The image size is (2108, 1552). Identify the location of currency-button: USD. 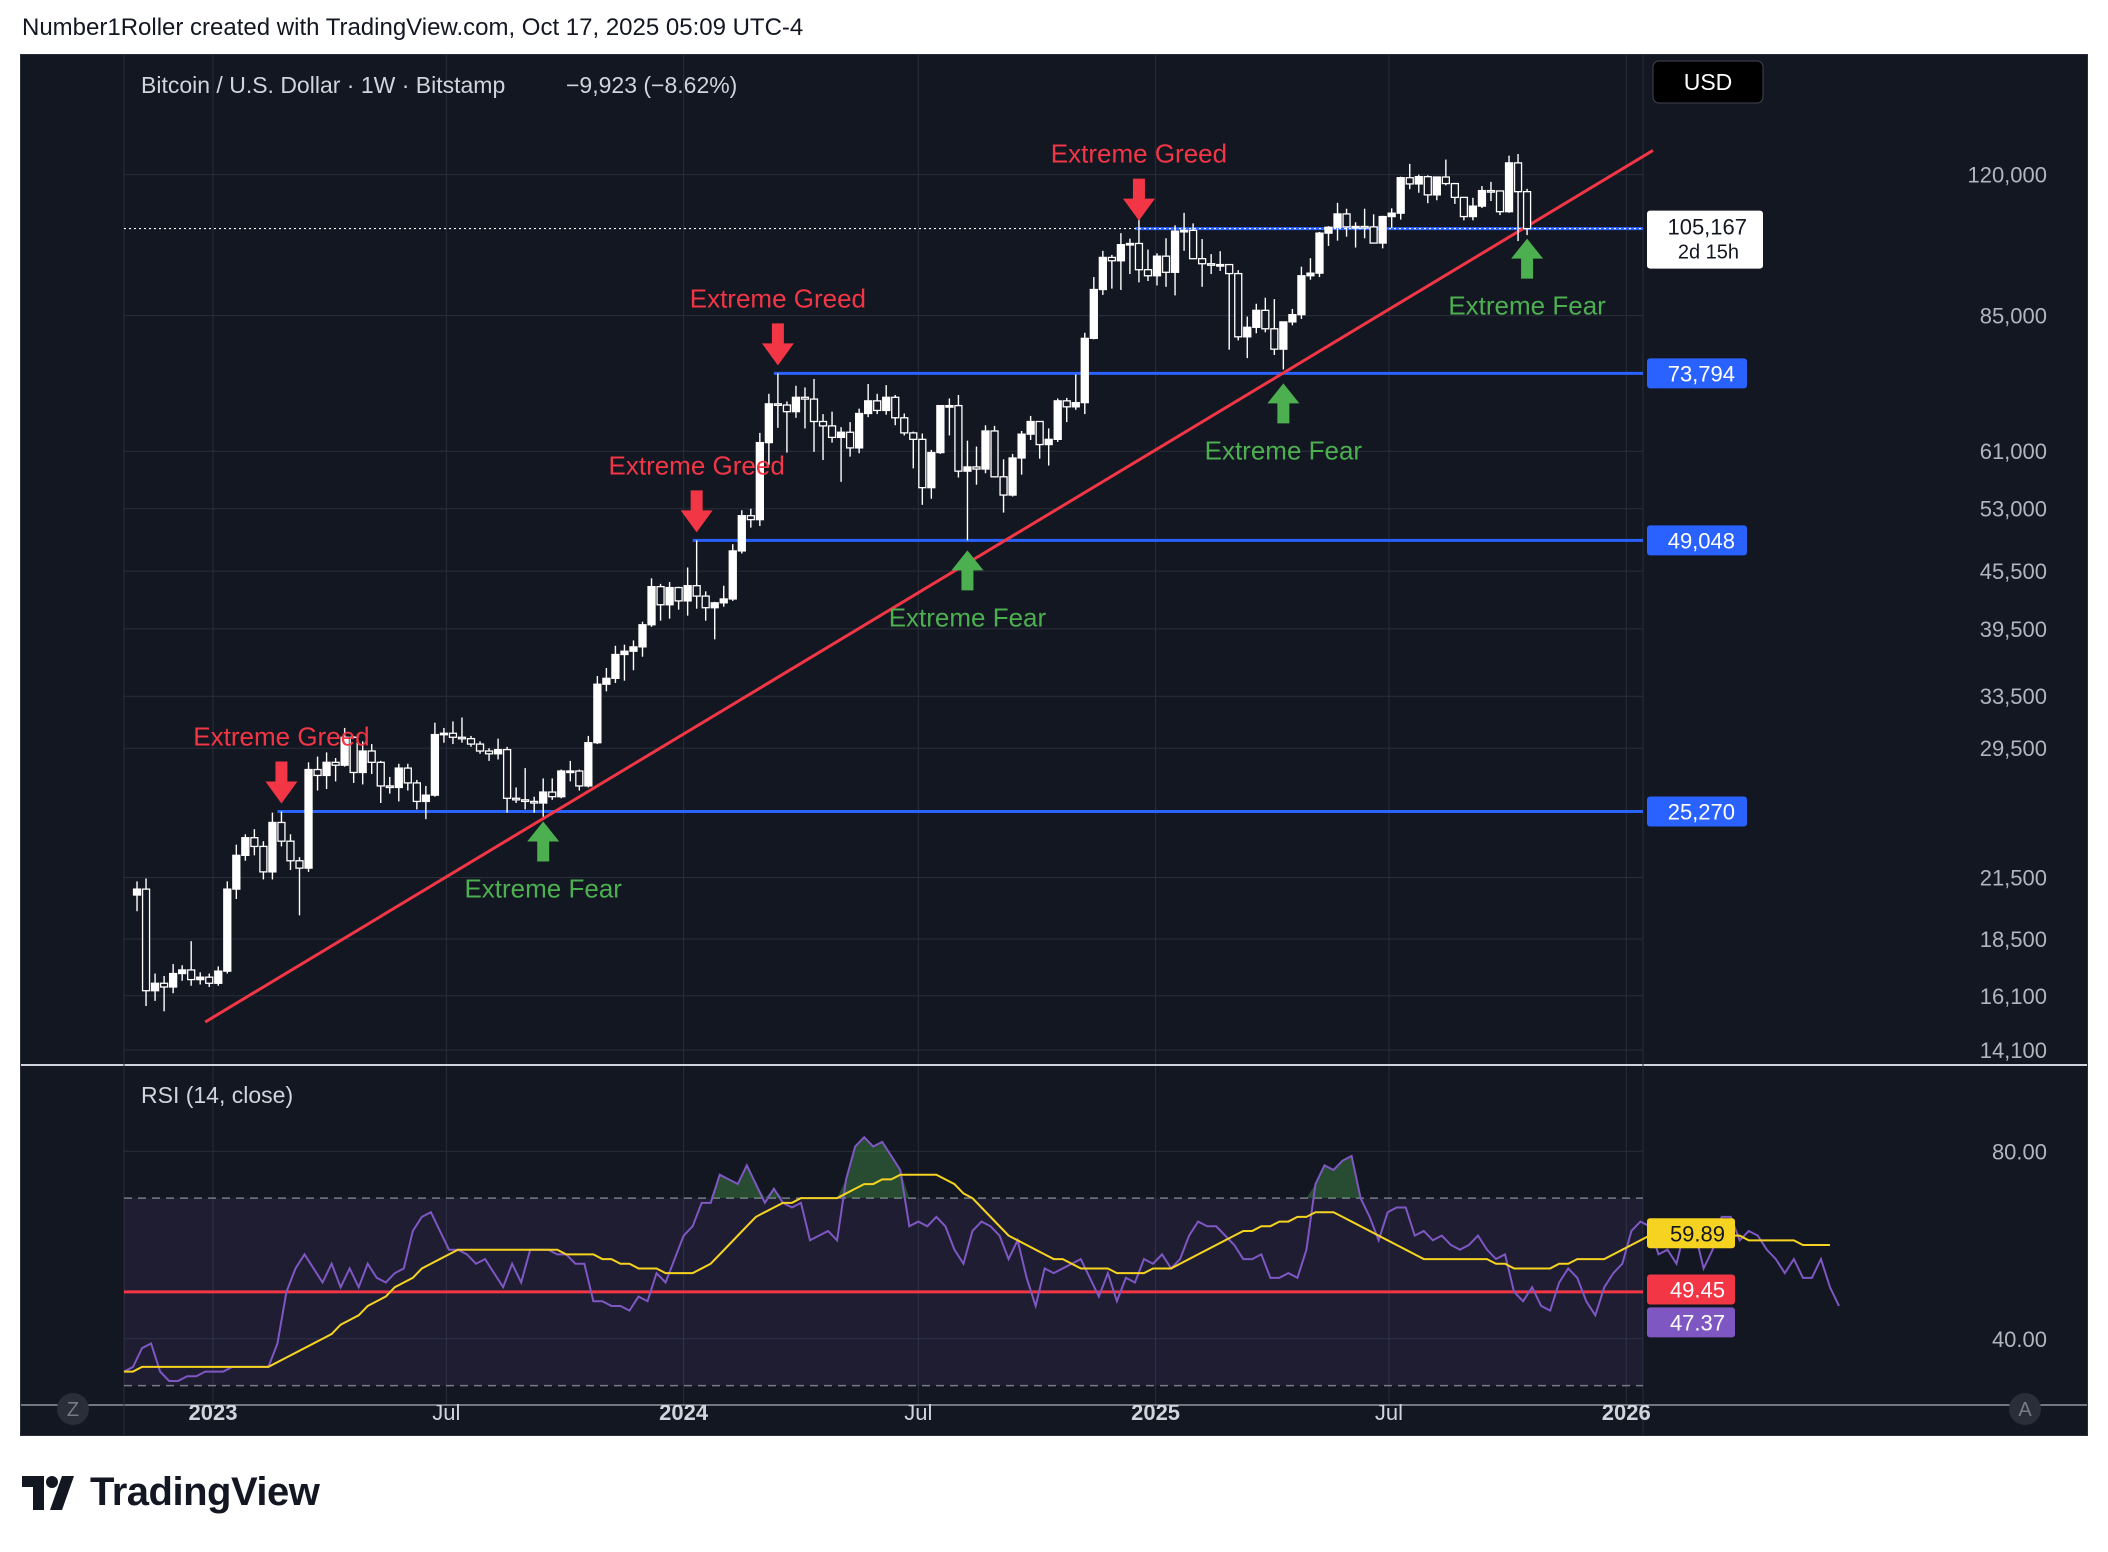
(1708, 82).